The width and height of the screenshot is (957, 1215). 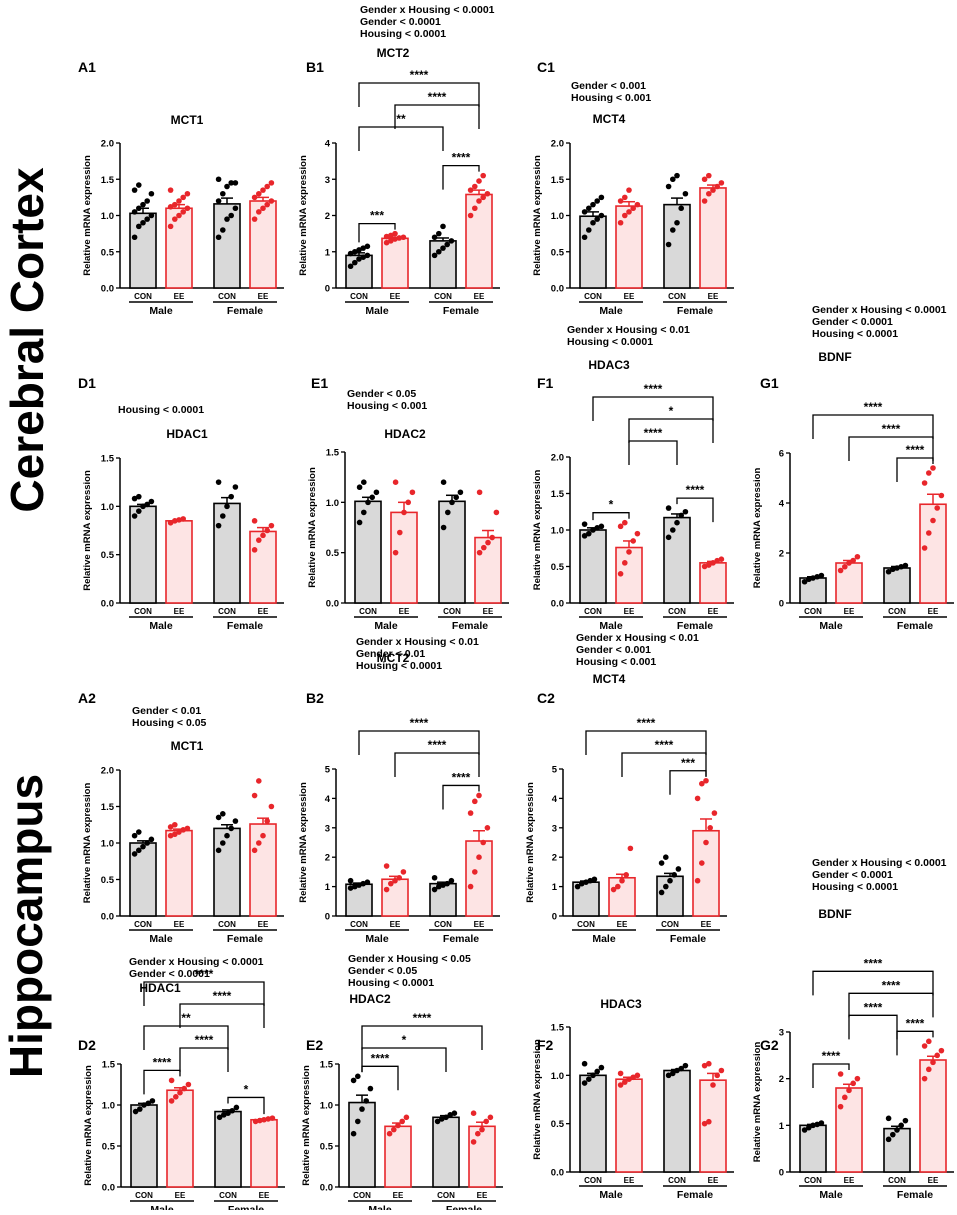 I want to click on y-tick-label: 2, so click(x=781, y=1079).